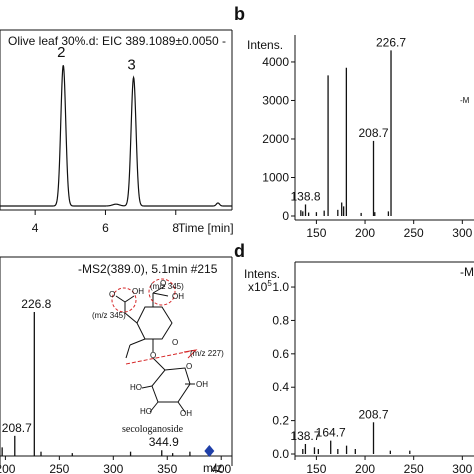 The height and width of the screenshot is (474, 474). What do you see at coordinates (175, 342) in the screenshot?
I see `atom-o-ring: O` at bounding box center [175, 342].